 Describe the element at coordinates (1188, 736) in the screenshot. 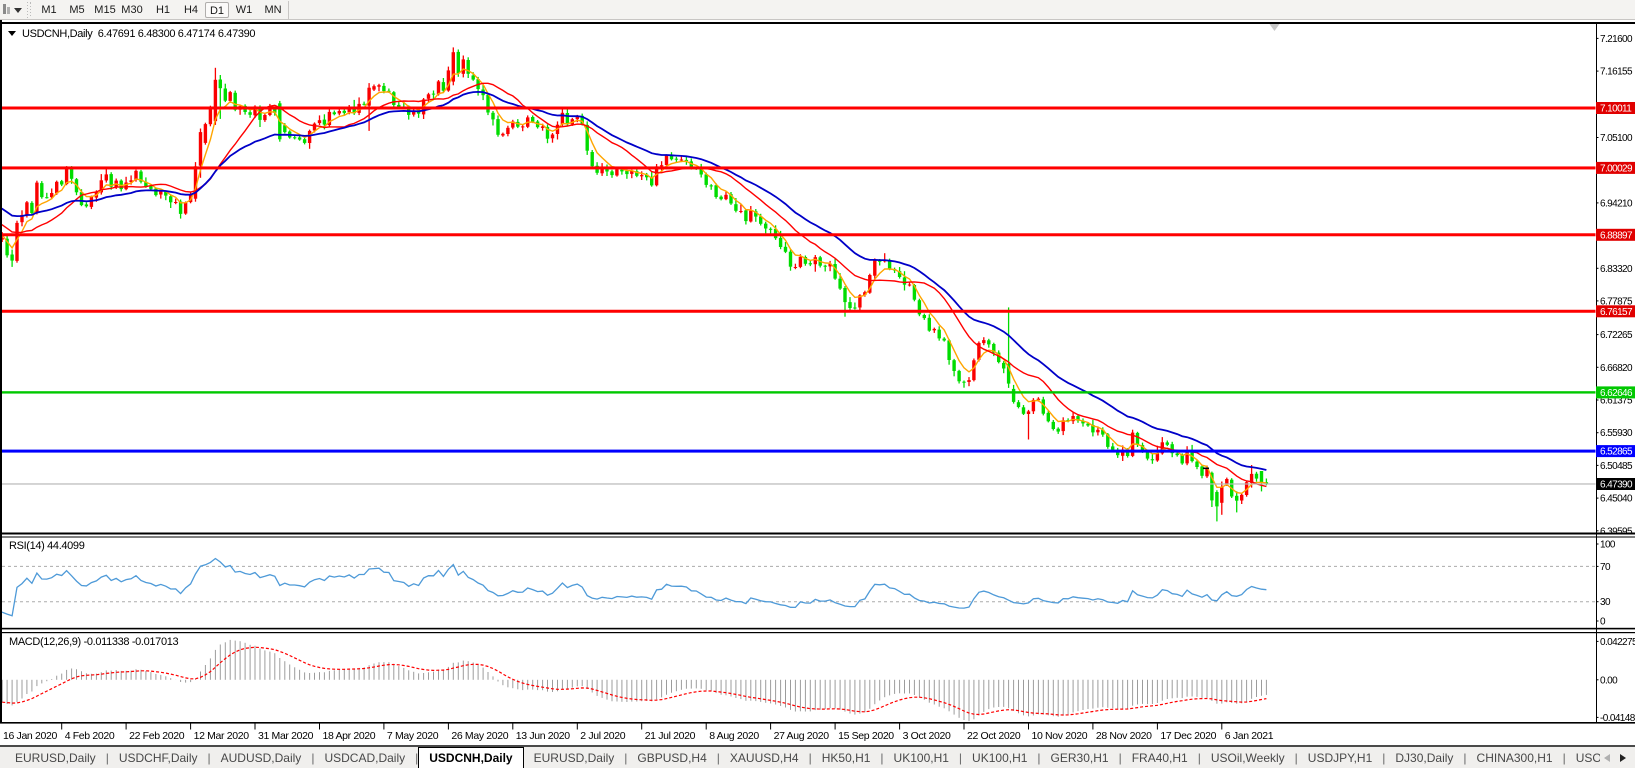

I see `svg-text: 17 Dec 2020` at that location.